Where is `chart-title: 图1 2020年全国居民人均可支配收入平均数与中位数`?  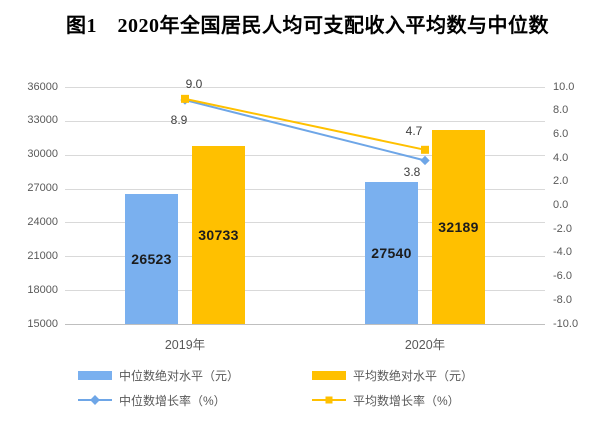
chart-title: 图1 2020年全国居民人均可支配收入平均数与中位数 is located at coordinates (307, 26).